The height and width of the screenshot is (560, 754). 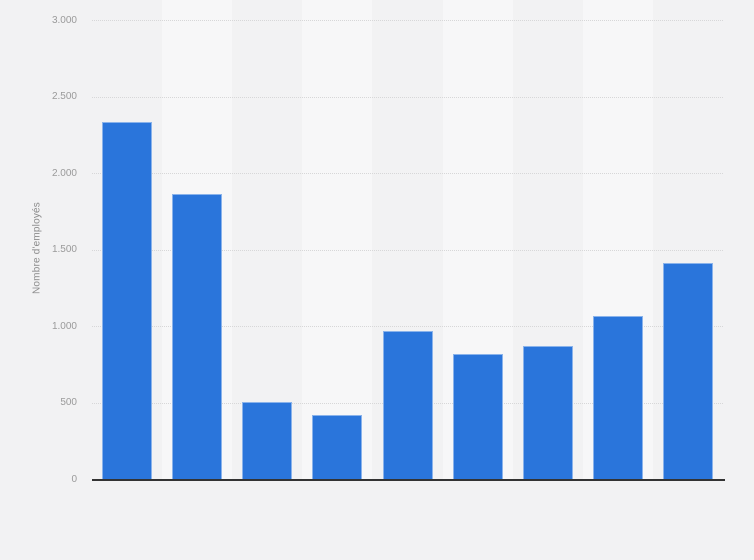 What do you see at coordinates (74, 479) in the screenshot?
I see `y-tick-label: 0` at bounding box center [74, 479].